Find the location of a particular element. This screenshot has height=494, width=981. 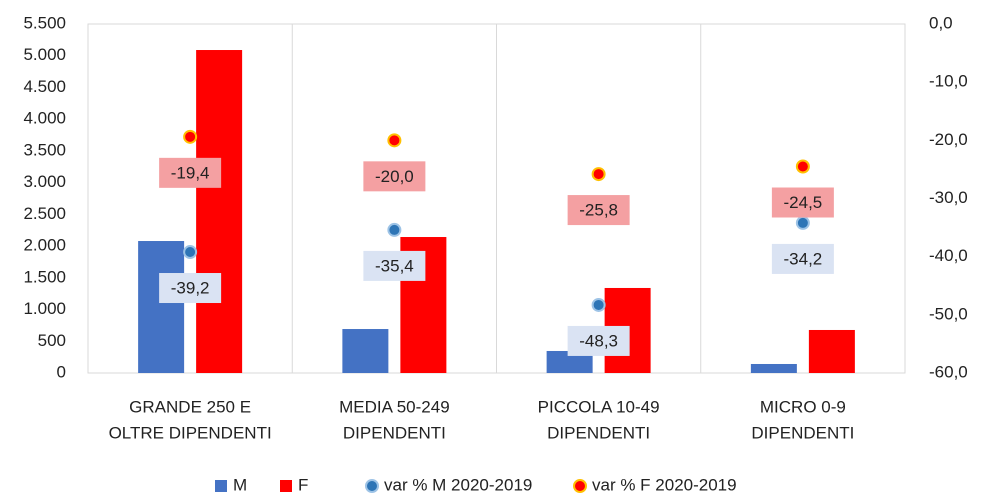

data-label: -24,5 is located at coordinates (803, 202).